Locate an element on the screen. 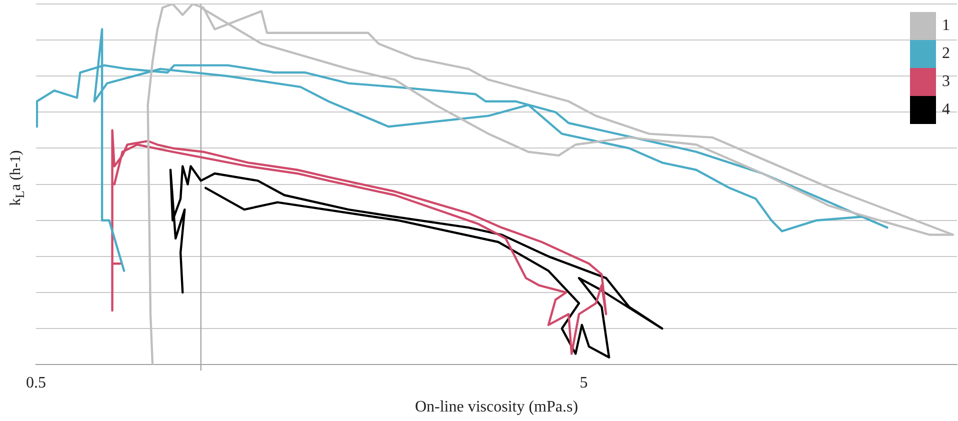 The width and height of the screenshot is (958, 421). legend-label: 4 is located at coordinates (946, 110).